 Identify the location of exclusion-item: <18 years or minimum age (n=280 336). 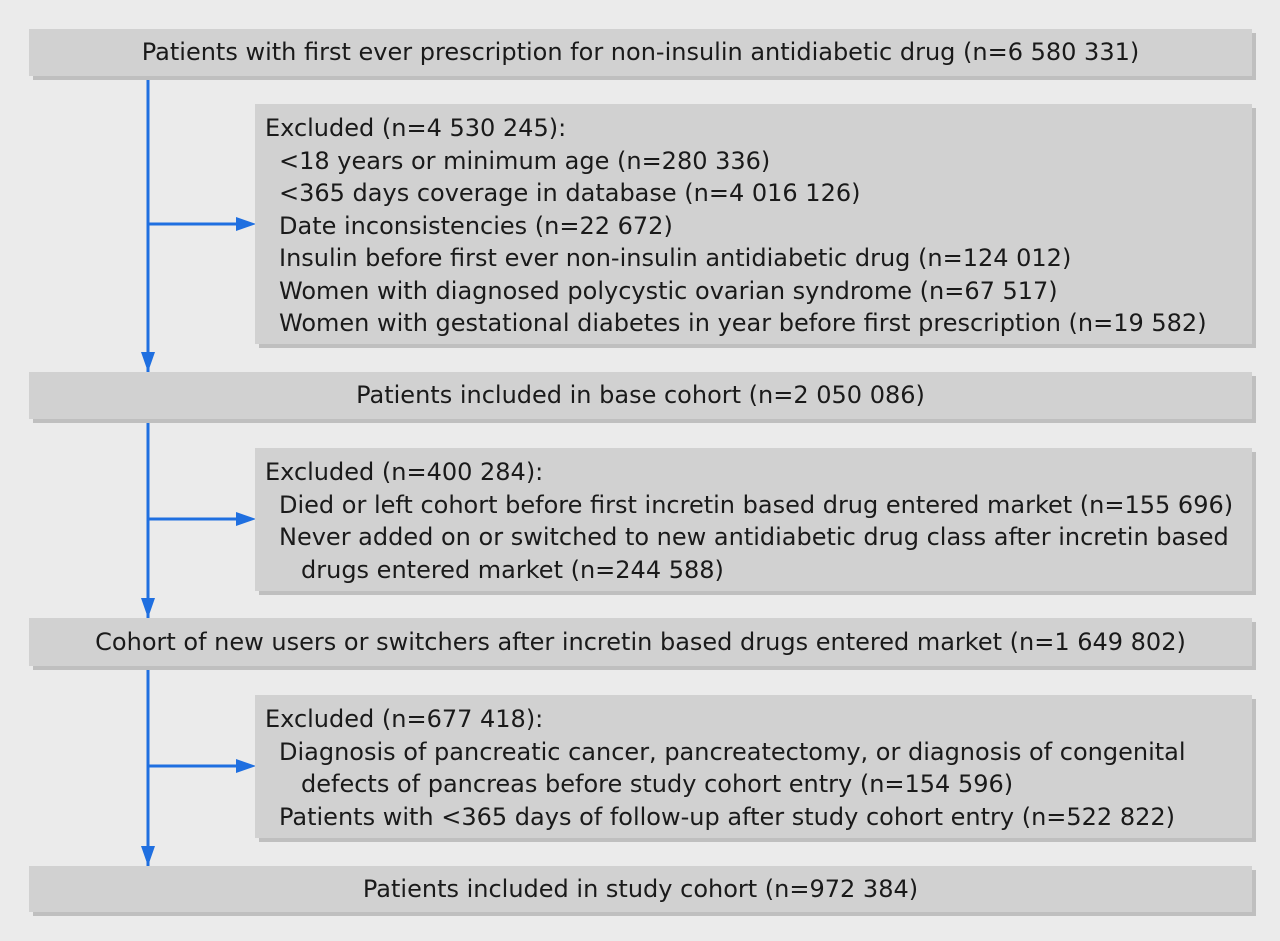
(525, 160).